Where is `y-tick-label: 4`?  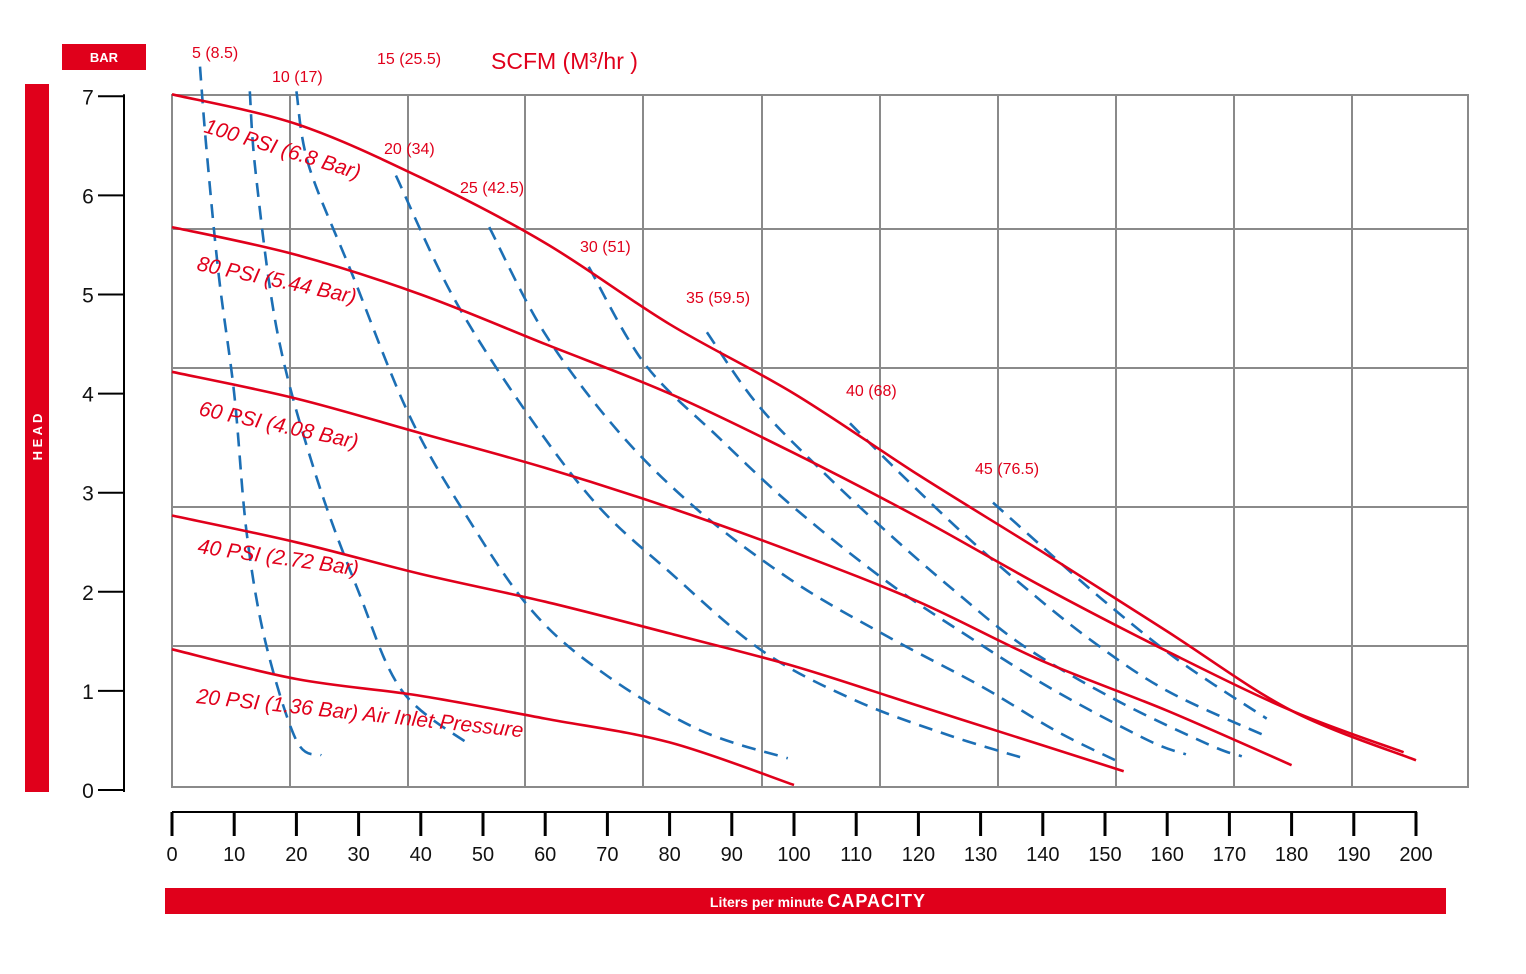
y-tick-label: 4 is located at coordinates (88, 395).